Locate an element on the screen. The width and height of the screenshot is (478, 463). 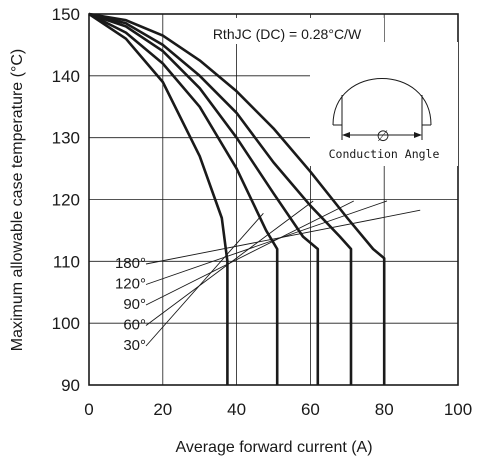
conduction-angle-symbol: ∅ is located at coordinates (382, 136).